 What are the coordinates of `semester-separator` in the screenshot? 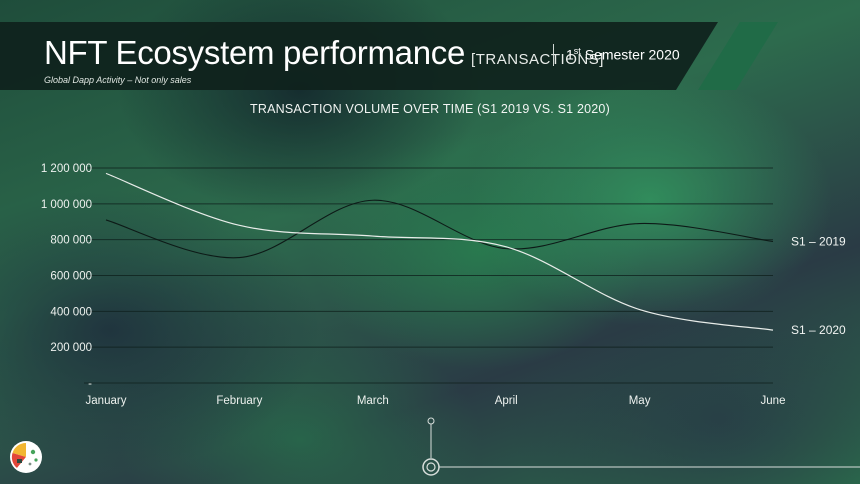 It's located at (553, 55).